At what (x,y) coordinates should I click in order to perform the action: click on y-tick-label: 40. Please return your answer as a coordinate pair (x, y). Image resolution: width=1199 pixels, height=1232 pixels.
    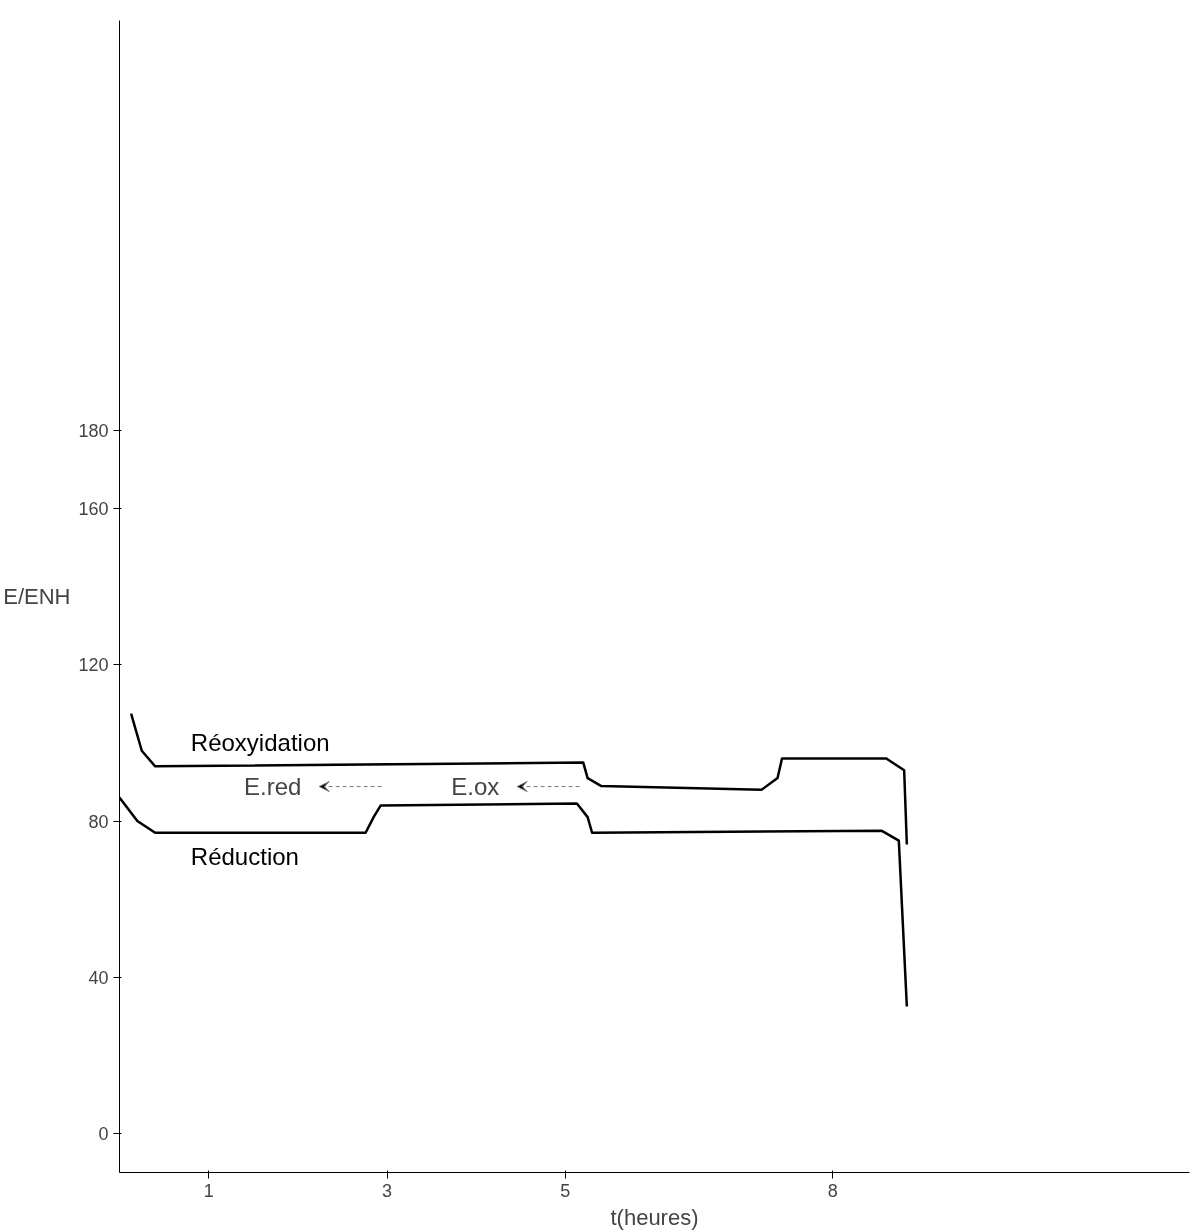
    Looking at the image, I should click on (98, 977).